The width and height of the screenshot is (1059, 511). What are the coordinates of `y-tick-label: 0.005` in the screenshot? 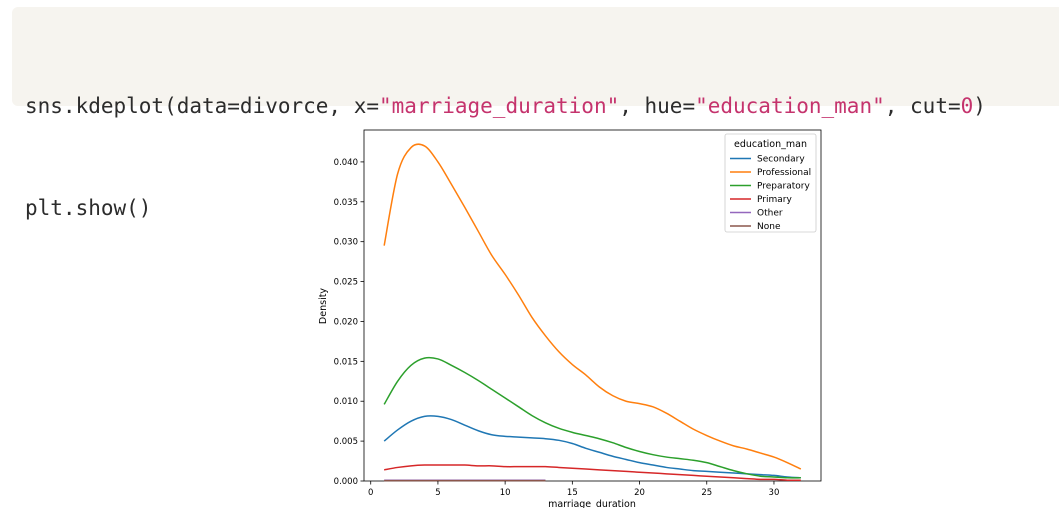 It's located at (346, 442).